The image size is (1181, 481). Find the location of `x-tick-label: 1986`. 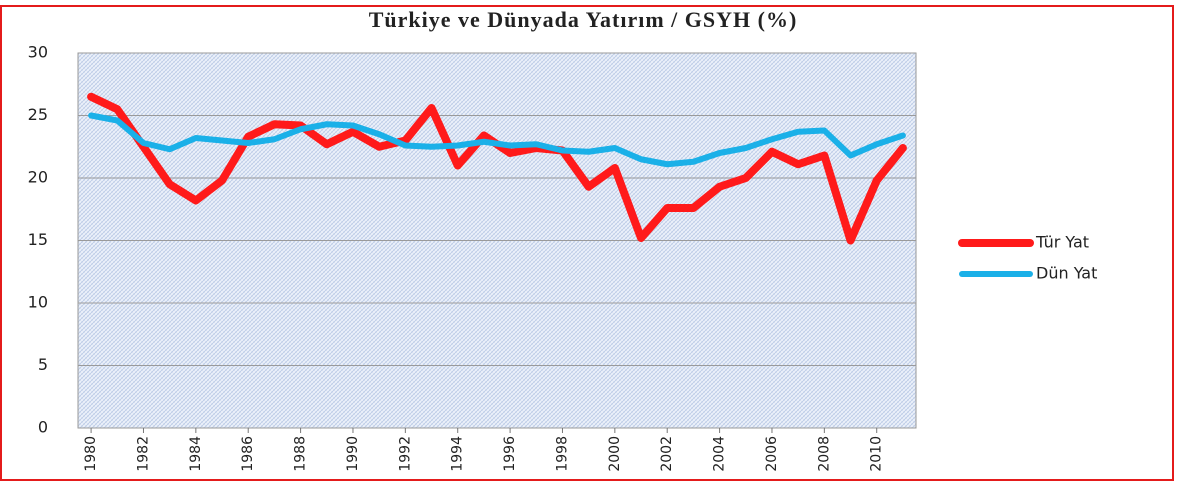

x-tick-label: 1986 is located at coordinates (248, 454).